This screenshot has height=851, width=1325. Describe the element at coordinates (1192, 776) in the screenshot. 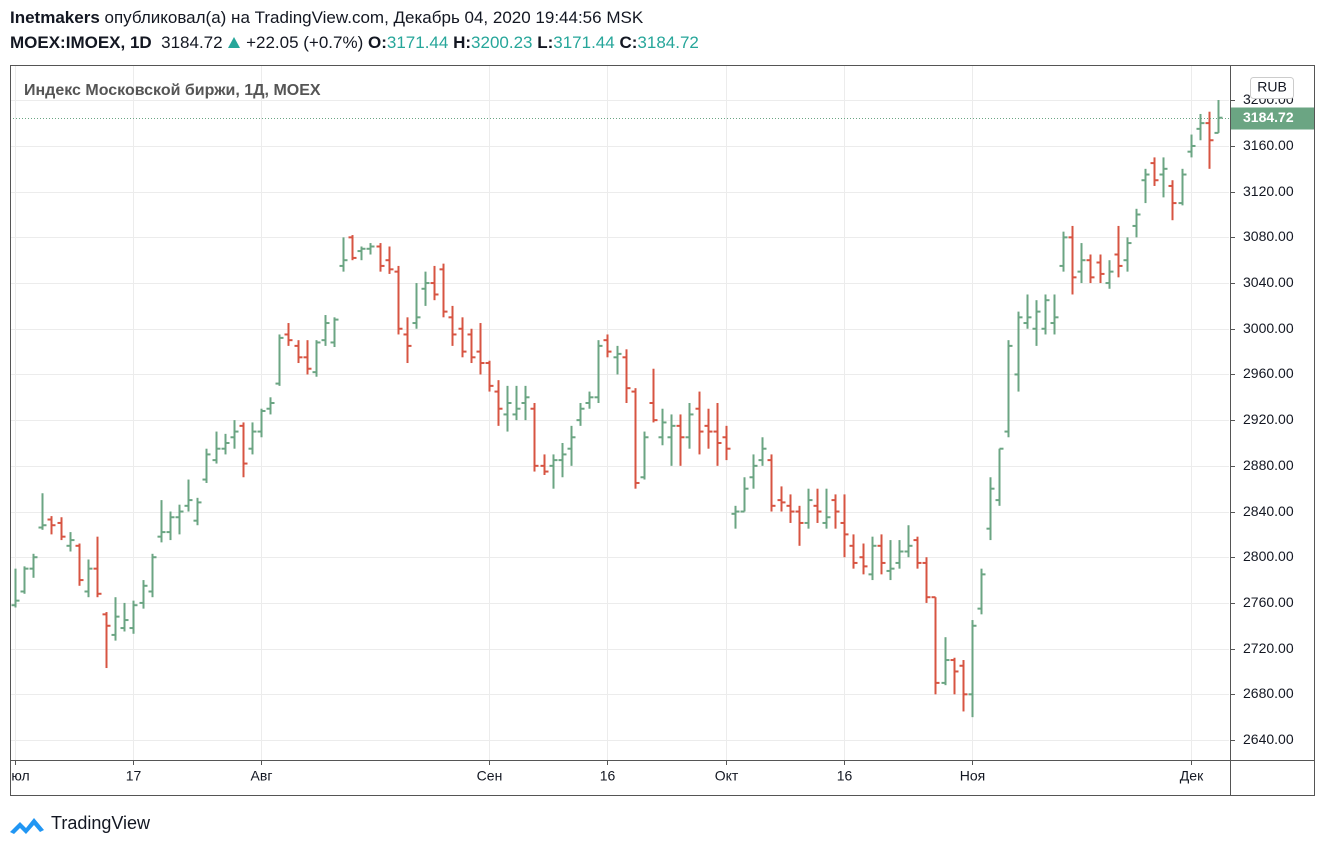

I see `x-tick-label: Дек` at that location.